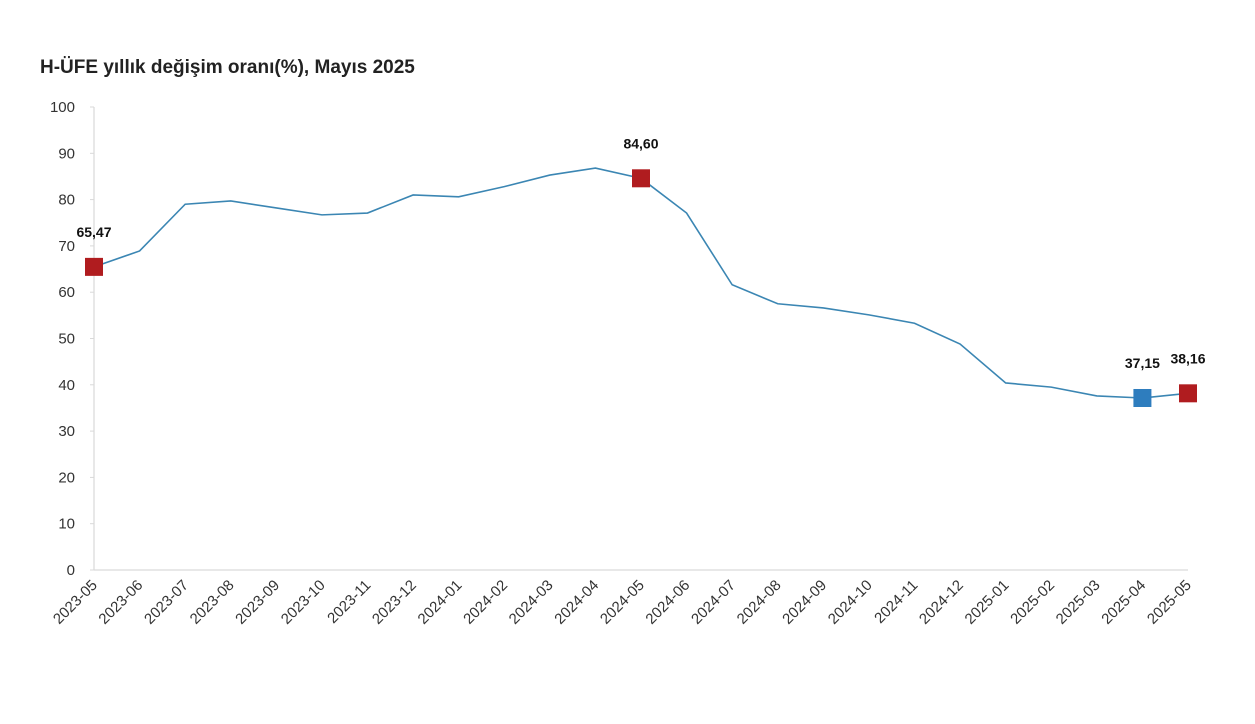 The image size is (1255, 724). What do you see at coordinates (66, 339) in the screenshot?
I see `y-tick-label: 50` at bounding box center [66, 339].